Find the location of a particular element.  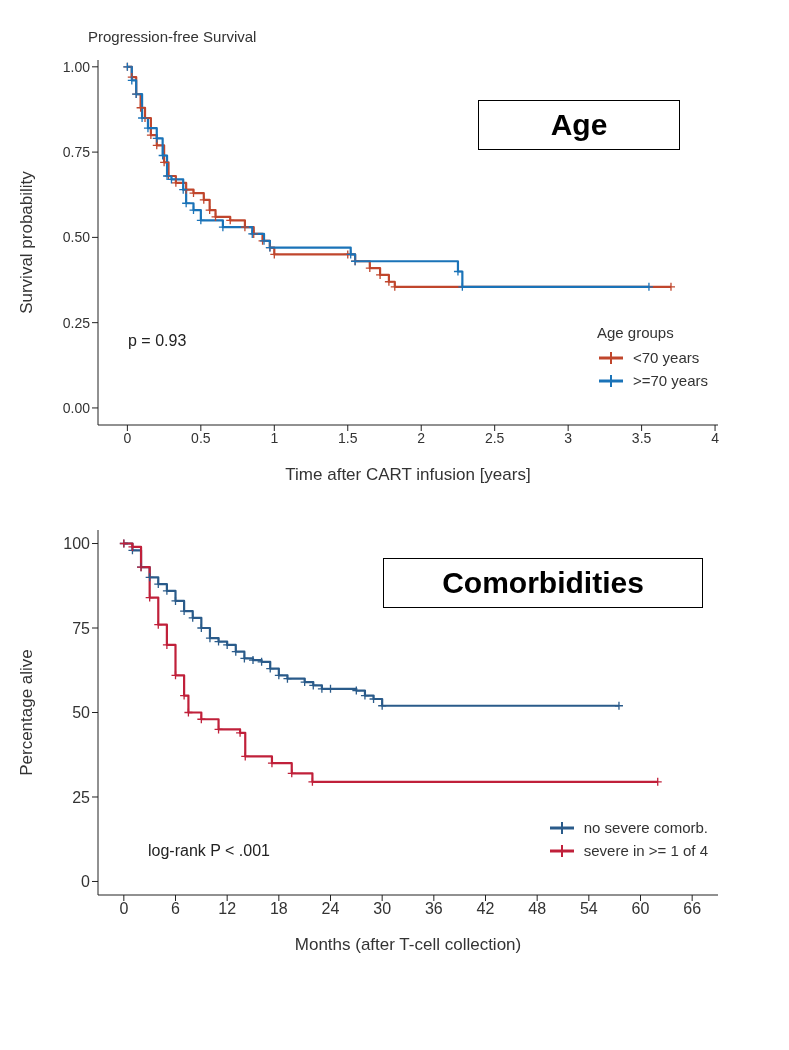

legend-label: <70 years is located at coordinates (666, 357).